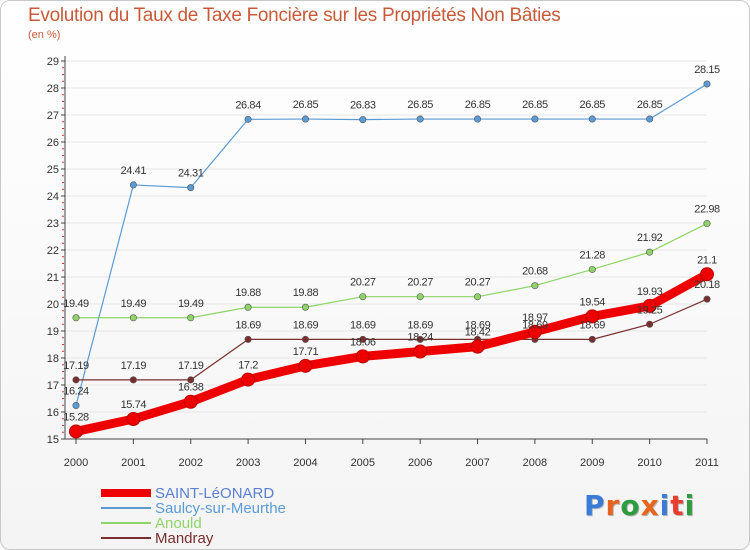  Describe the element at coordinates (478, 333) in the screenshot. I see `data-label: 18.42` at that location.